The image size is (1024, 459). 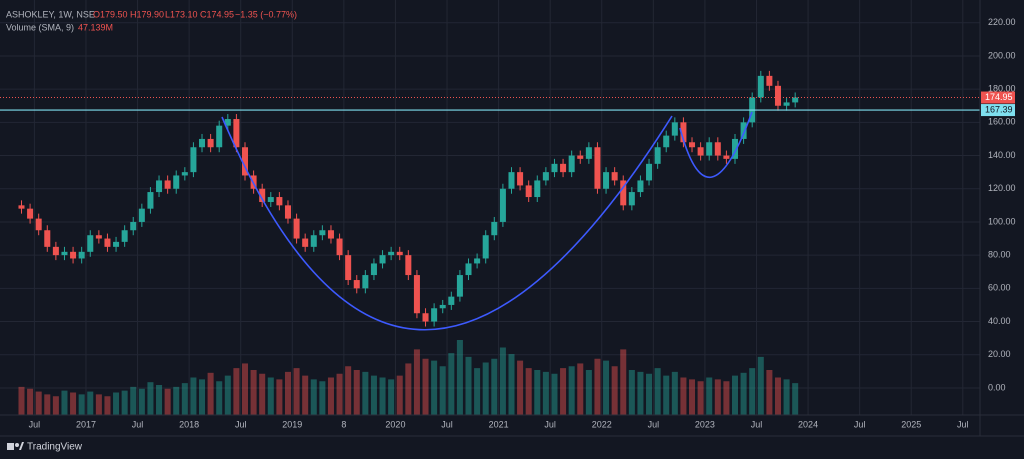 I want to click on y-tick-label: 40.00, so click(x=999, y=321).